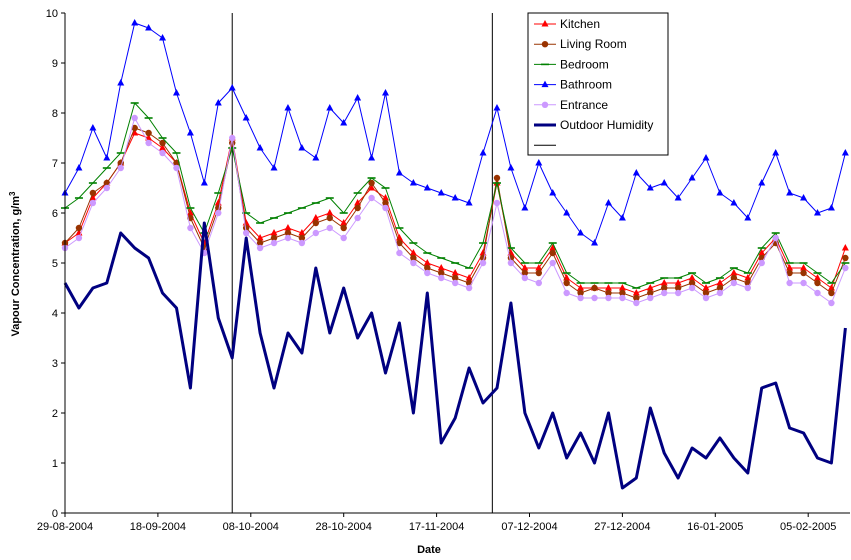 The width and height of the screenshot is (851, 560). Describe the element at coordinates (622, 527) in the screenshot. I see `x-tick-label-6: 27-12-2004` at that location.